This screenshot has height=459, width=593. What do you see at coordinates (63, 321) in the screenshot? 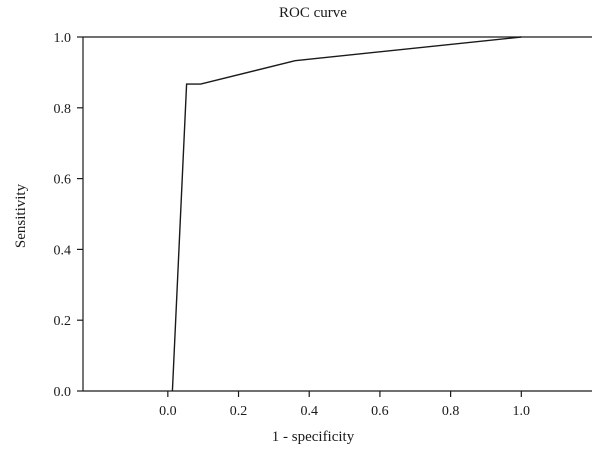
I see `y-tick-label: 0.2` at bounding box center [63, 321].